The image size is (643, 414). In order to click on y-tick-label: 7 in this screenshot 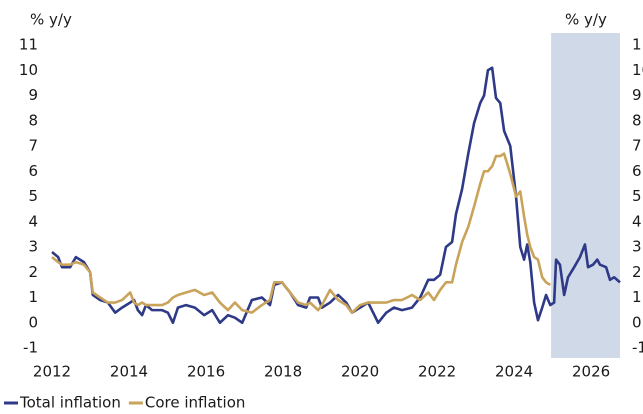, I will do `click(33, 146)`.